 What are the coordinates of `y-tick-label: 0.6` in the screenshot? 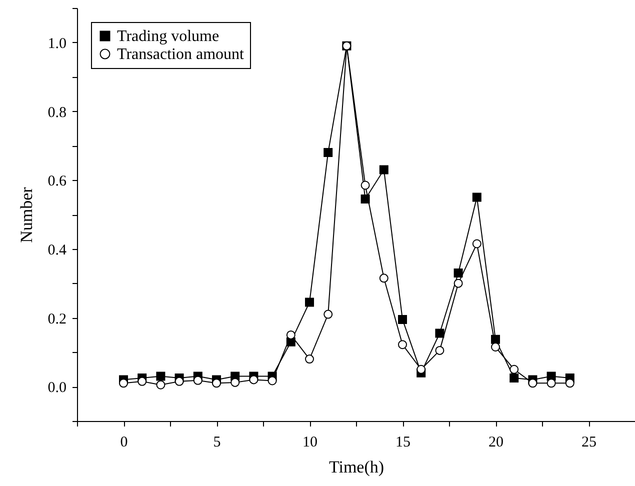 It's located at (57, 182).